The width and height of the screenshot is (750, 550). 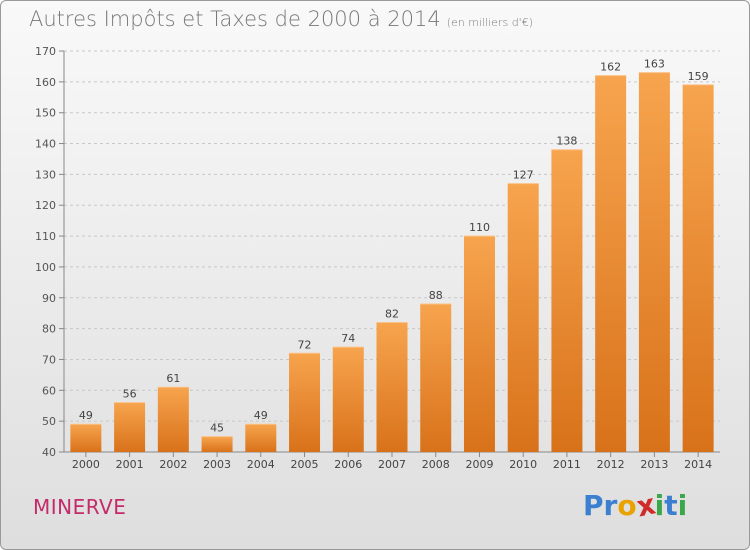 What do you see at coordinates (523, 464) in the screenshot?
I see `x-tick-label: 2010` at bounding box center [523, 464].